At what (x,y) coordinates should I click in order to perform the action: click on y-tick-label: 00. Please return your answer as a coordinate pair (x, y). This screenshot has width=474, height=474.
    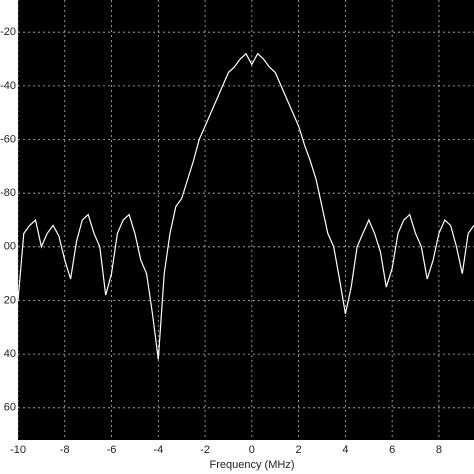
    Looking at the image, I should click on (10, 247).